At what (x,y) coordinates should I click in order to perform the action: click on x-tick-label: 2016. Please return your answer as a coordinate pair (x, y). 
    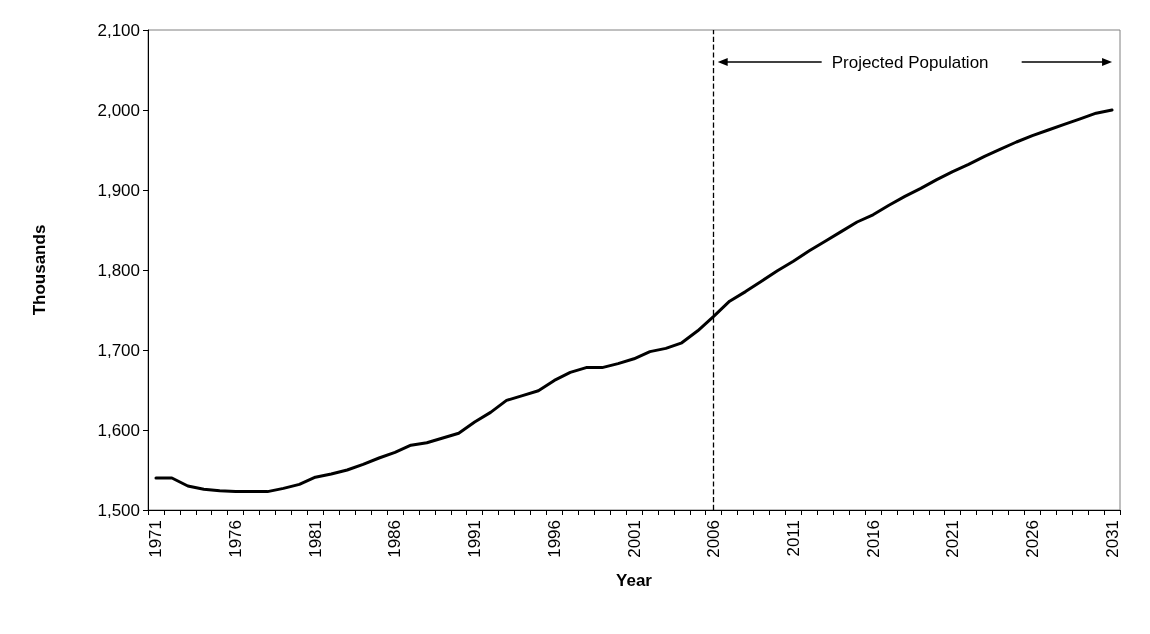
    Looking at the image, I should click on (873, 539).